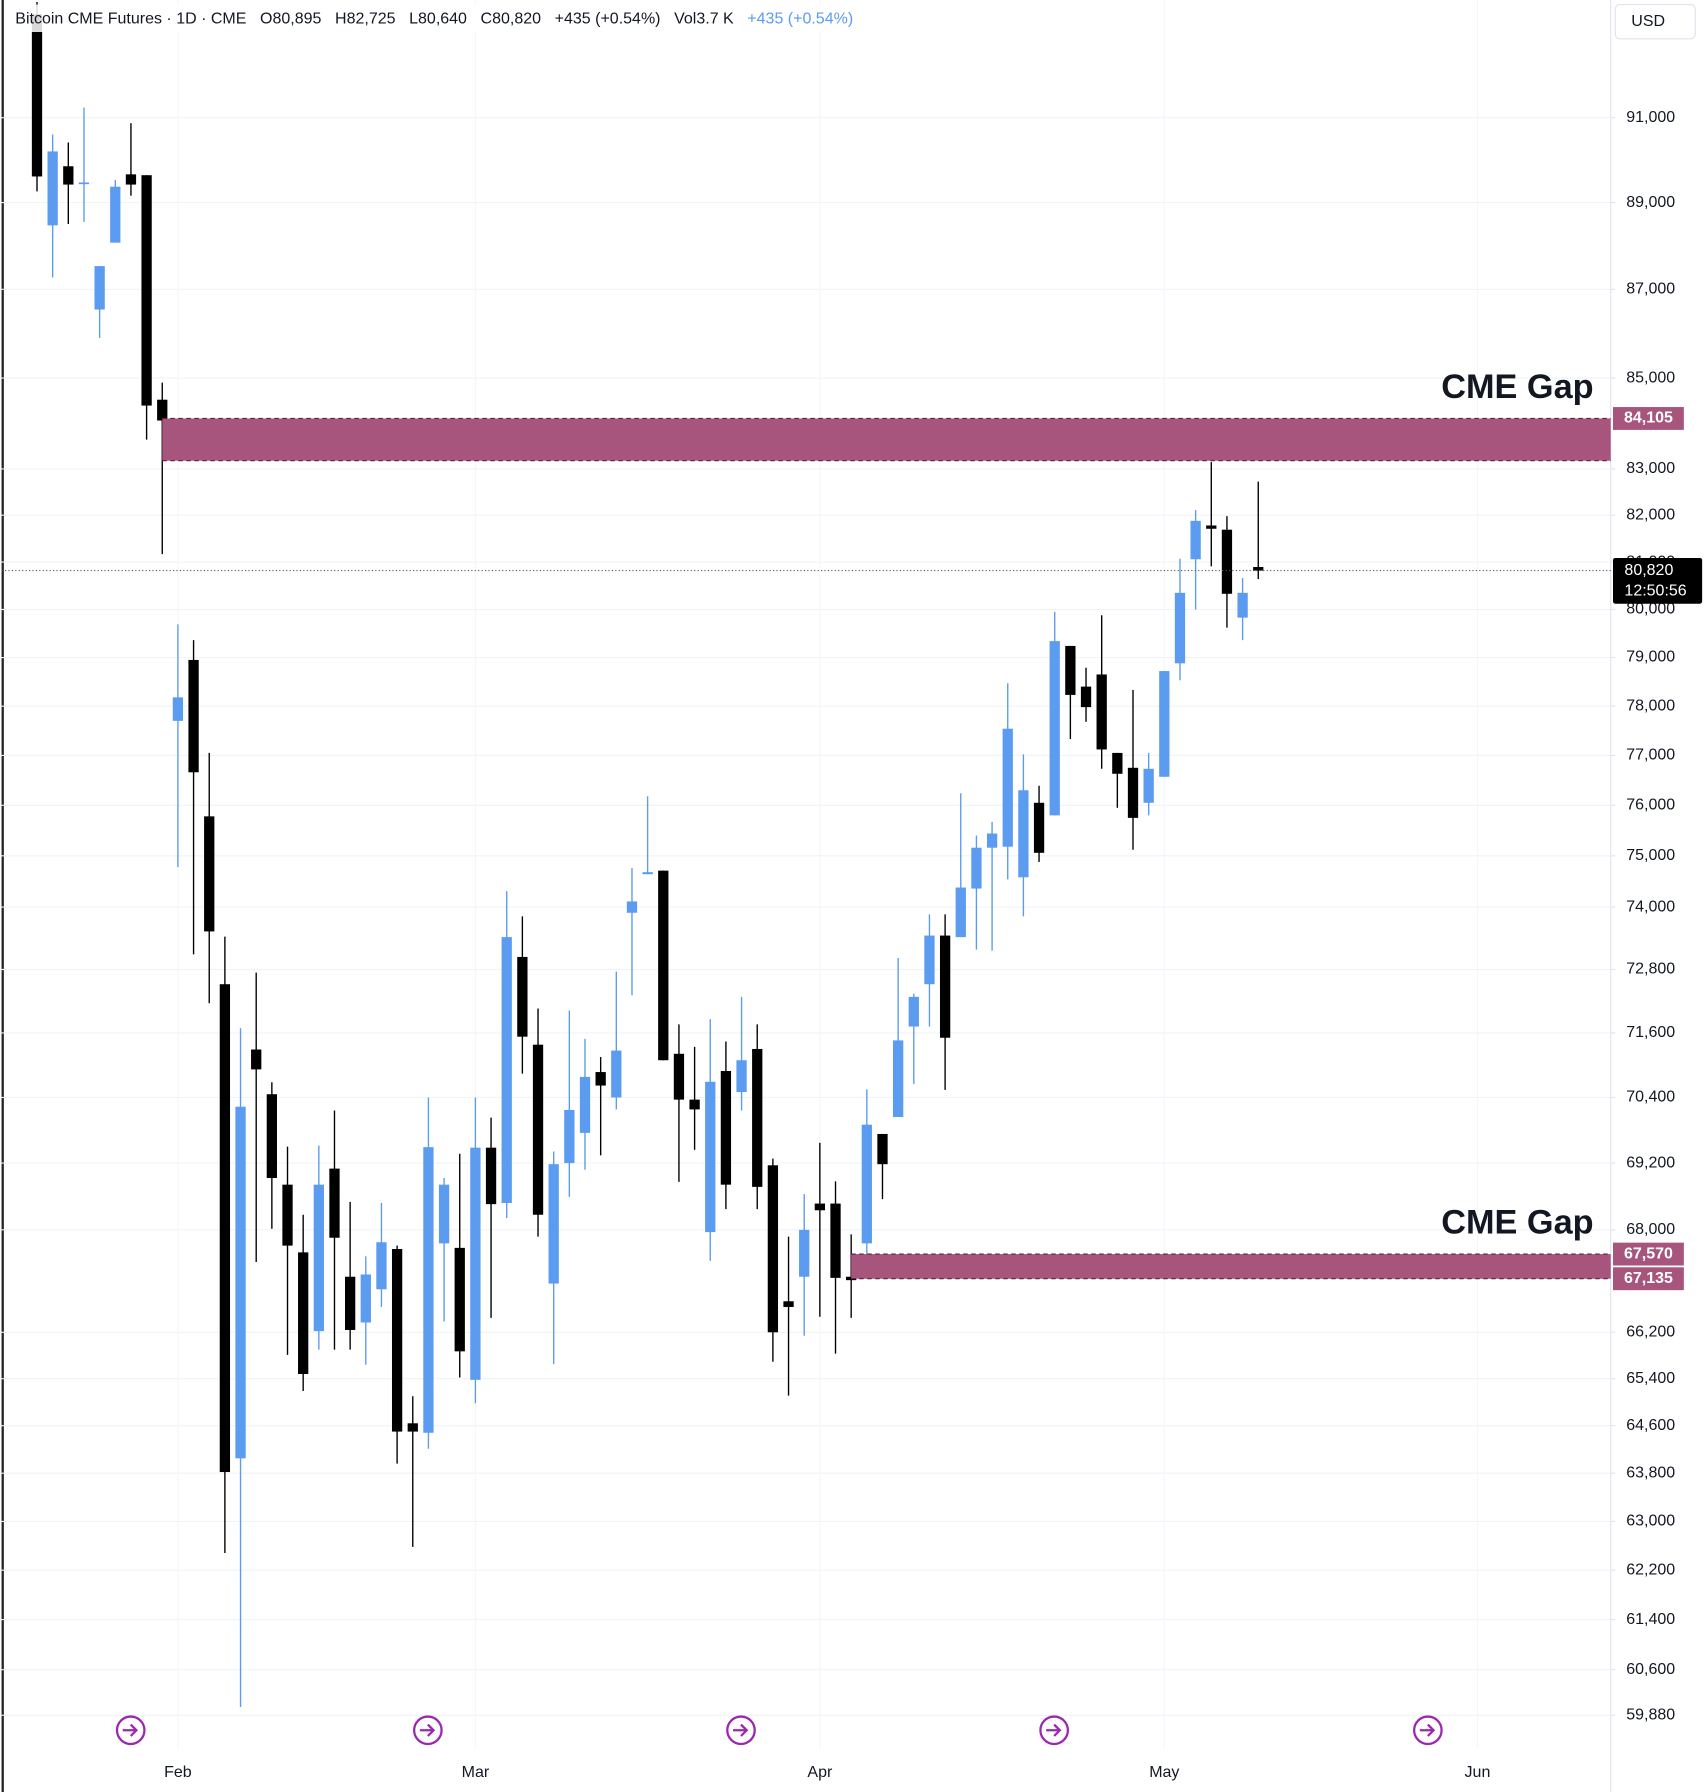 The width and height of the screenshot is (1706, 1792). Describe the element at coordinates (1650, 755) in the screenshot. I see `y-tick-label: 77,000` at that location.